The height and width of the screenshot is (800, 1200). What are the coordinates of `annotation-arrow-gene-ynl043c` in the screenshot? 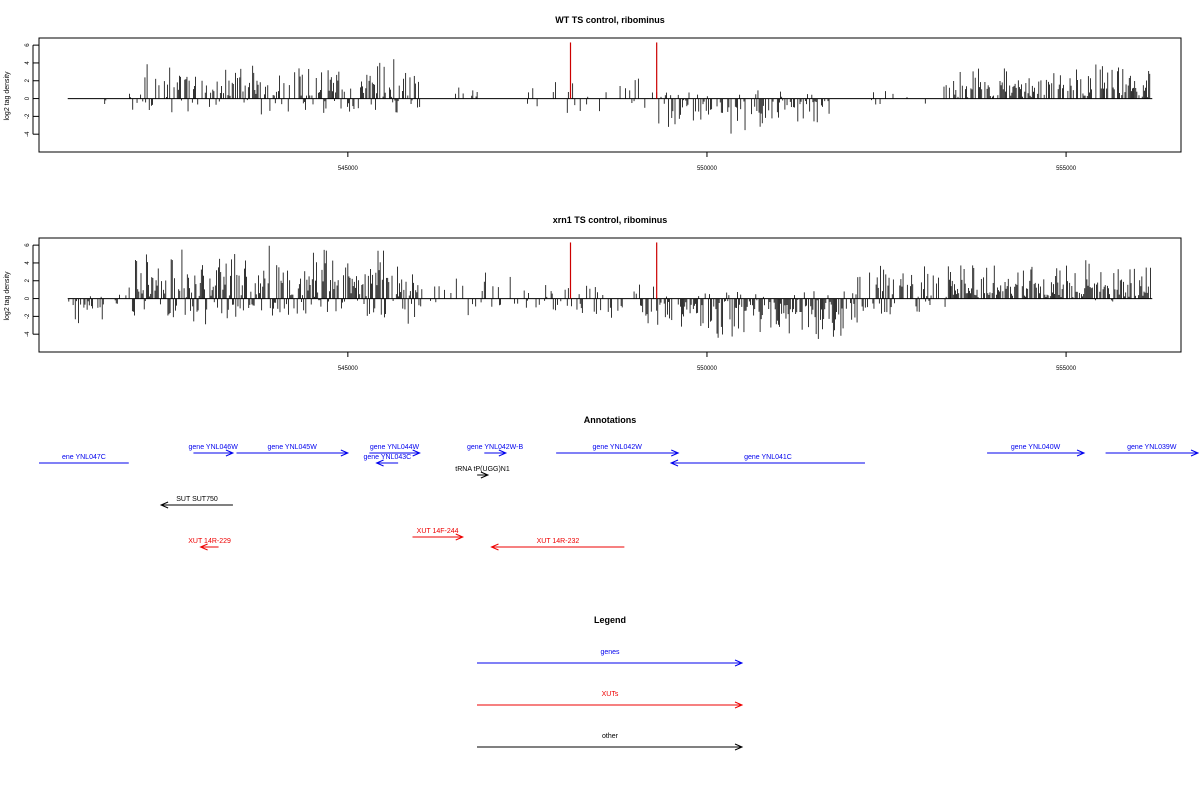 It's located at (387, 463).